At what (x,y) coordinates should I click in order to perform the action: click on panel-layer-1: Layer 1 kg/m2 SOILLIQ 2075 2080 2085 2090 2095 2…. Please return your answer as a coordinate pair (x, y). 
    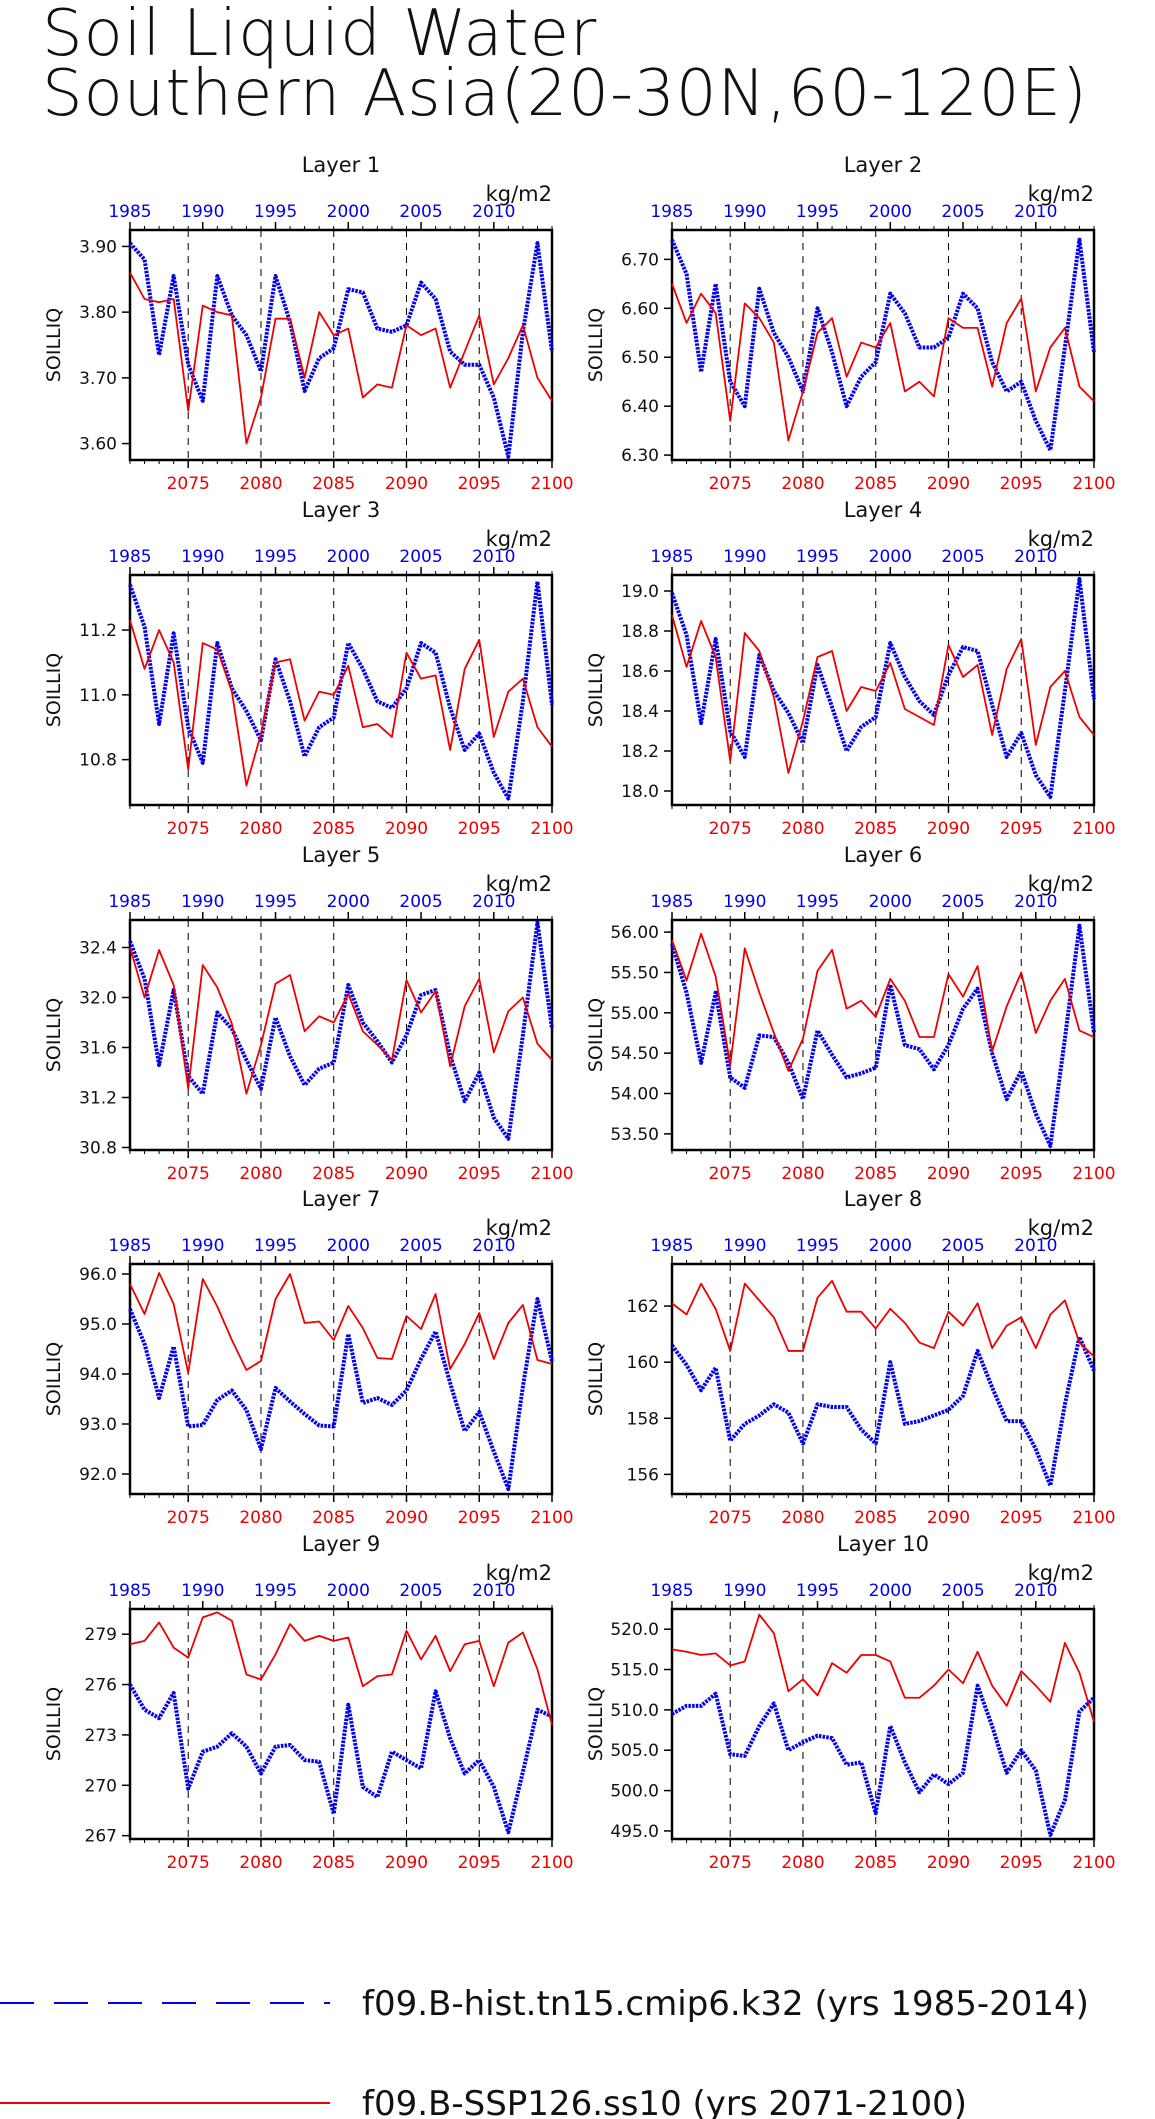
    Looking at the image, I should click on (308, 323).